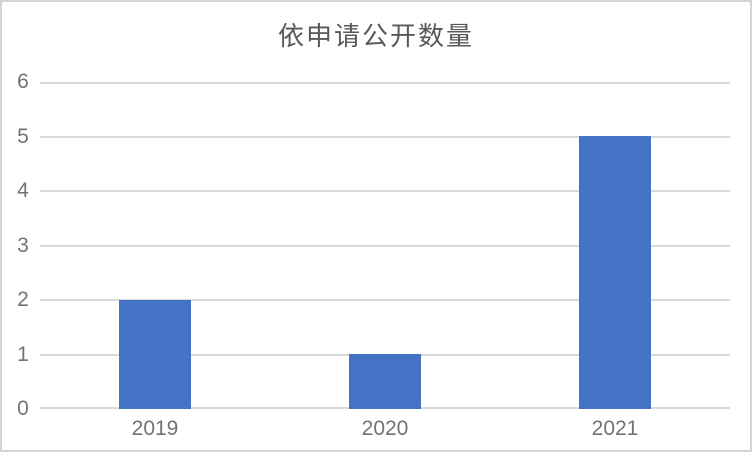 The width and height of the screenshot is (752, 452). Describe the element at coordinates (23, 299) in the screenshot. I see `y-axis-tick-label-2: 2` at that location.